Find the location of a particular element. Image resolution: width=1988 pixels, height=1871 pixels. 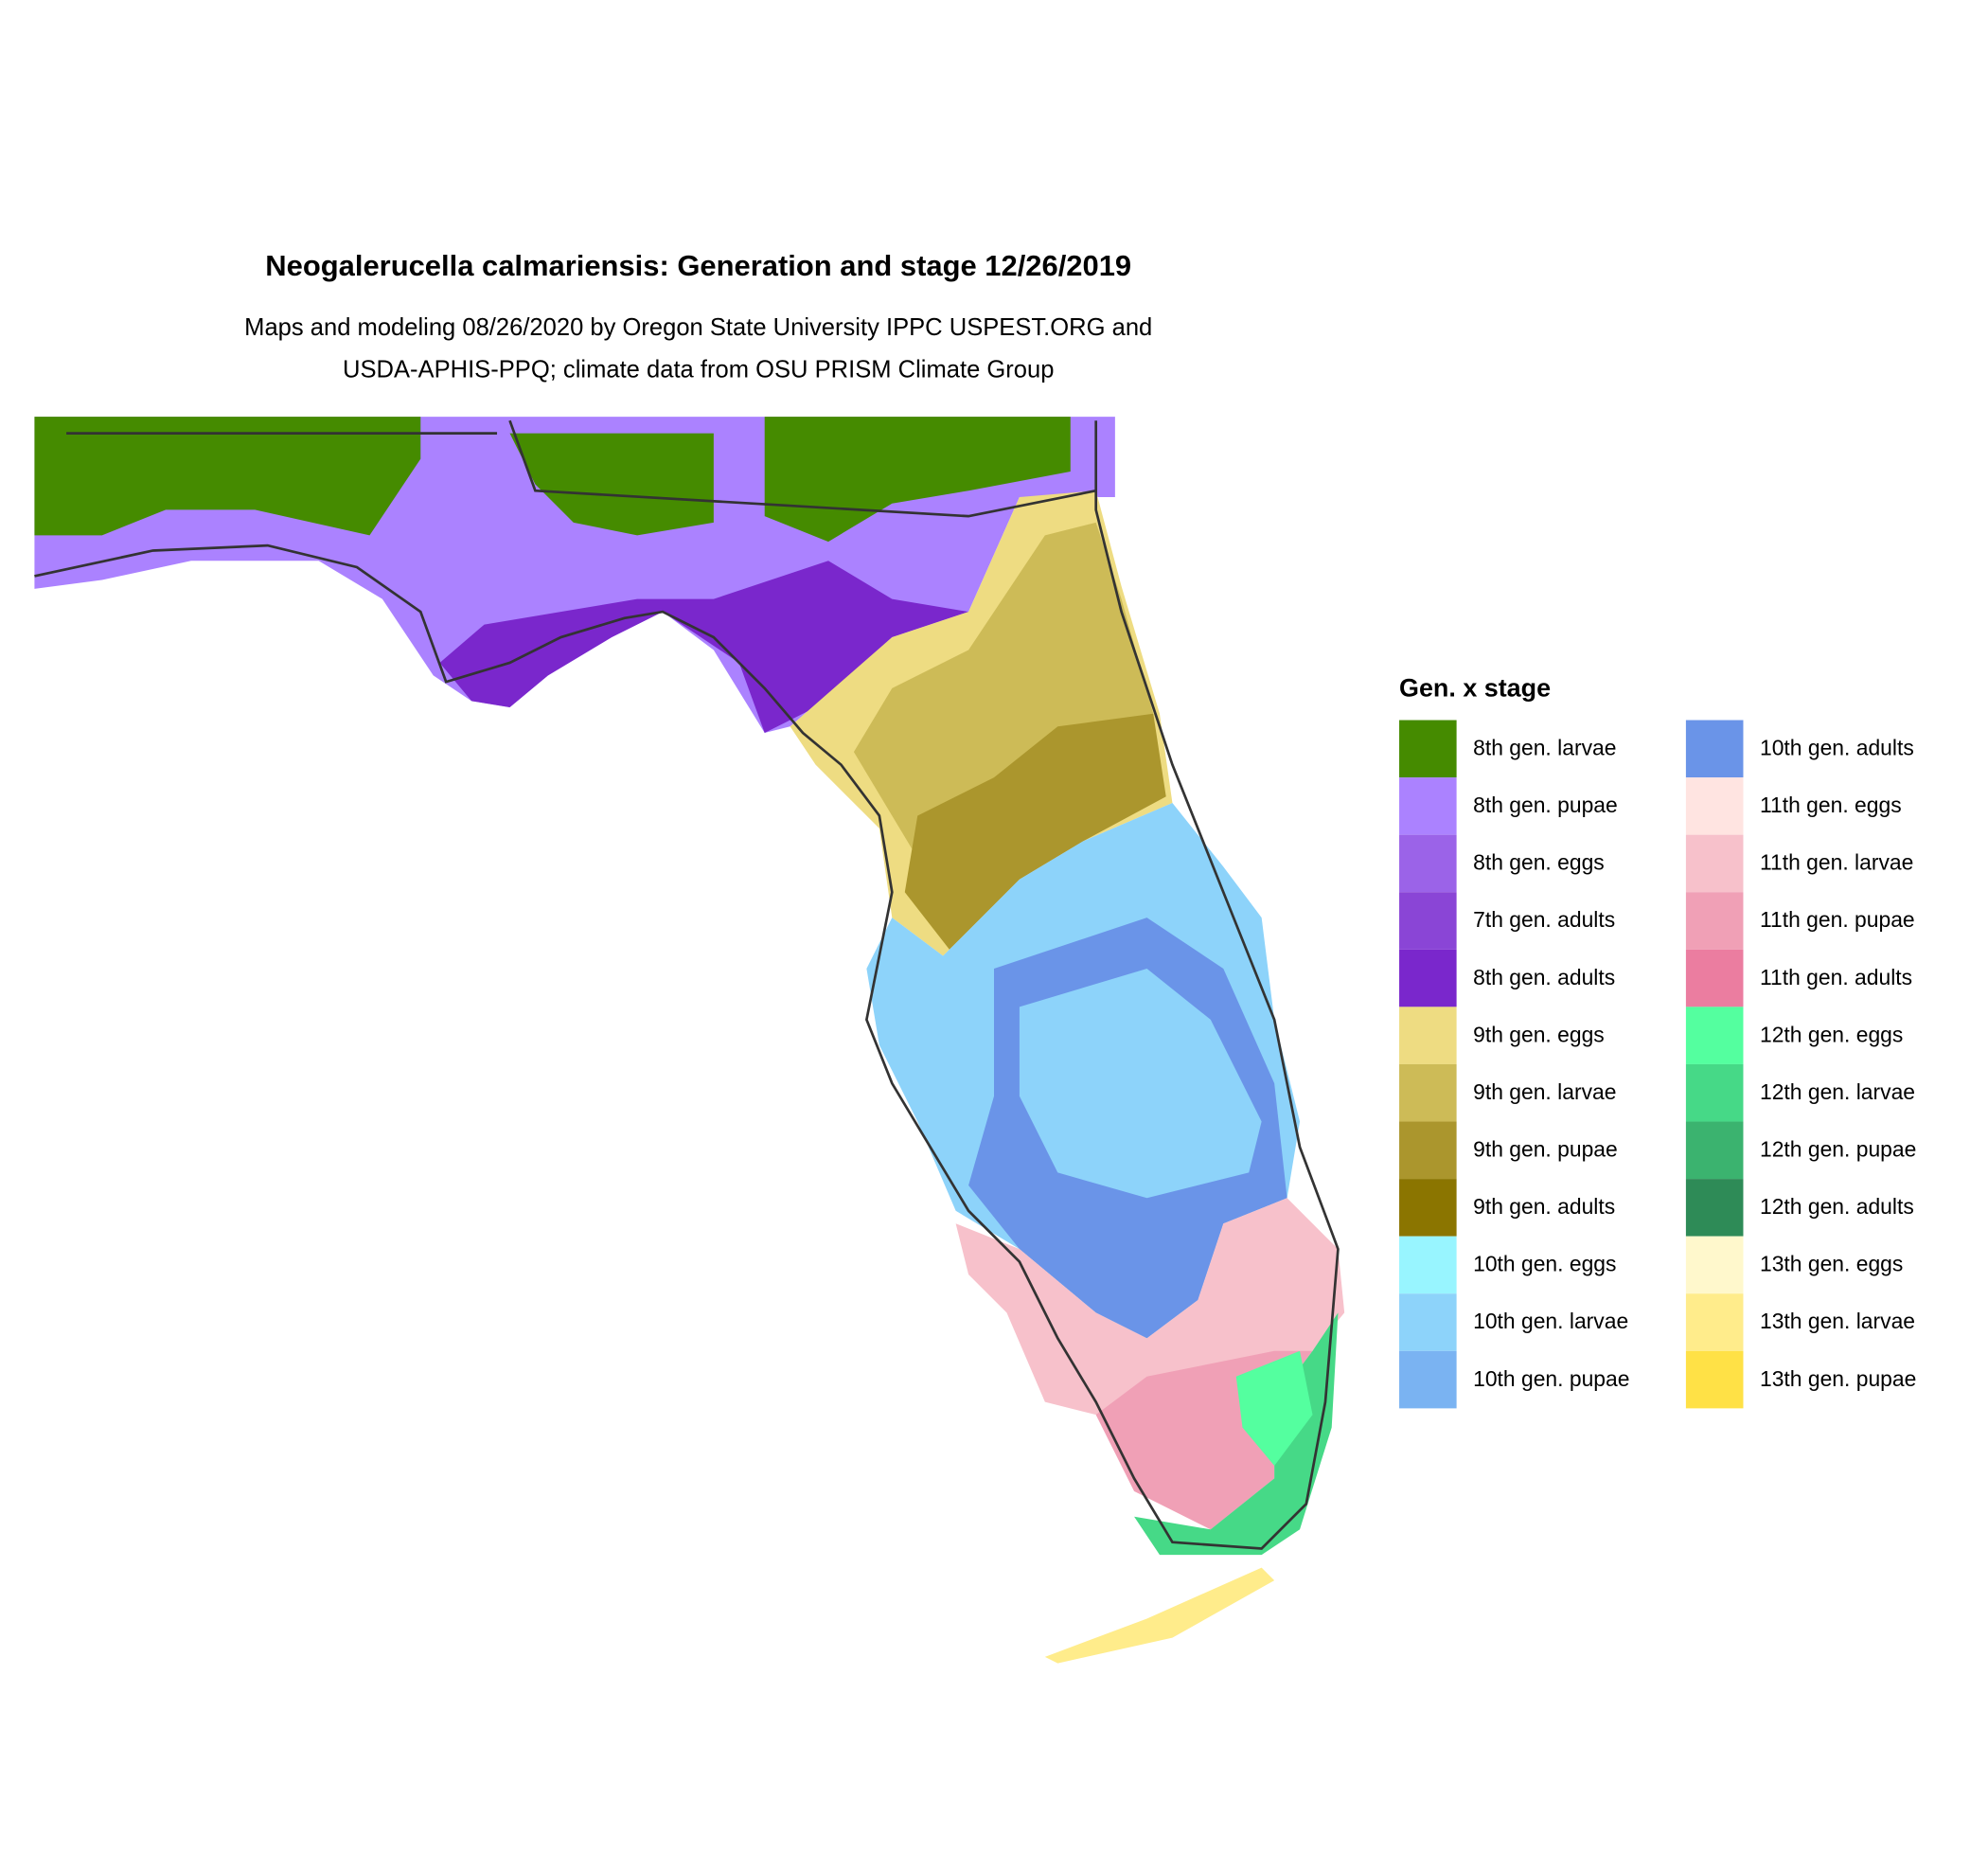

legend-label: 12th gen. pupae is located at coordinates (1838, 1149).